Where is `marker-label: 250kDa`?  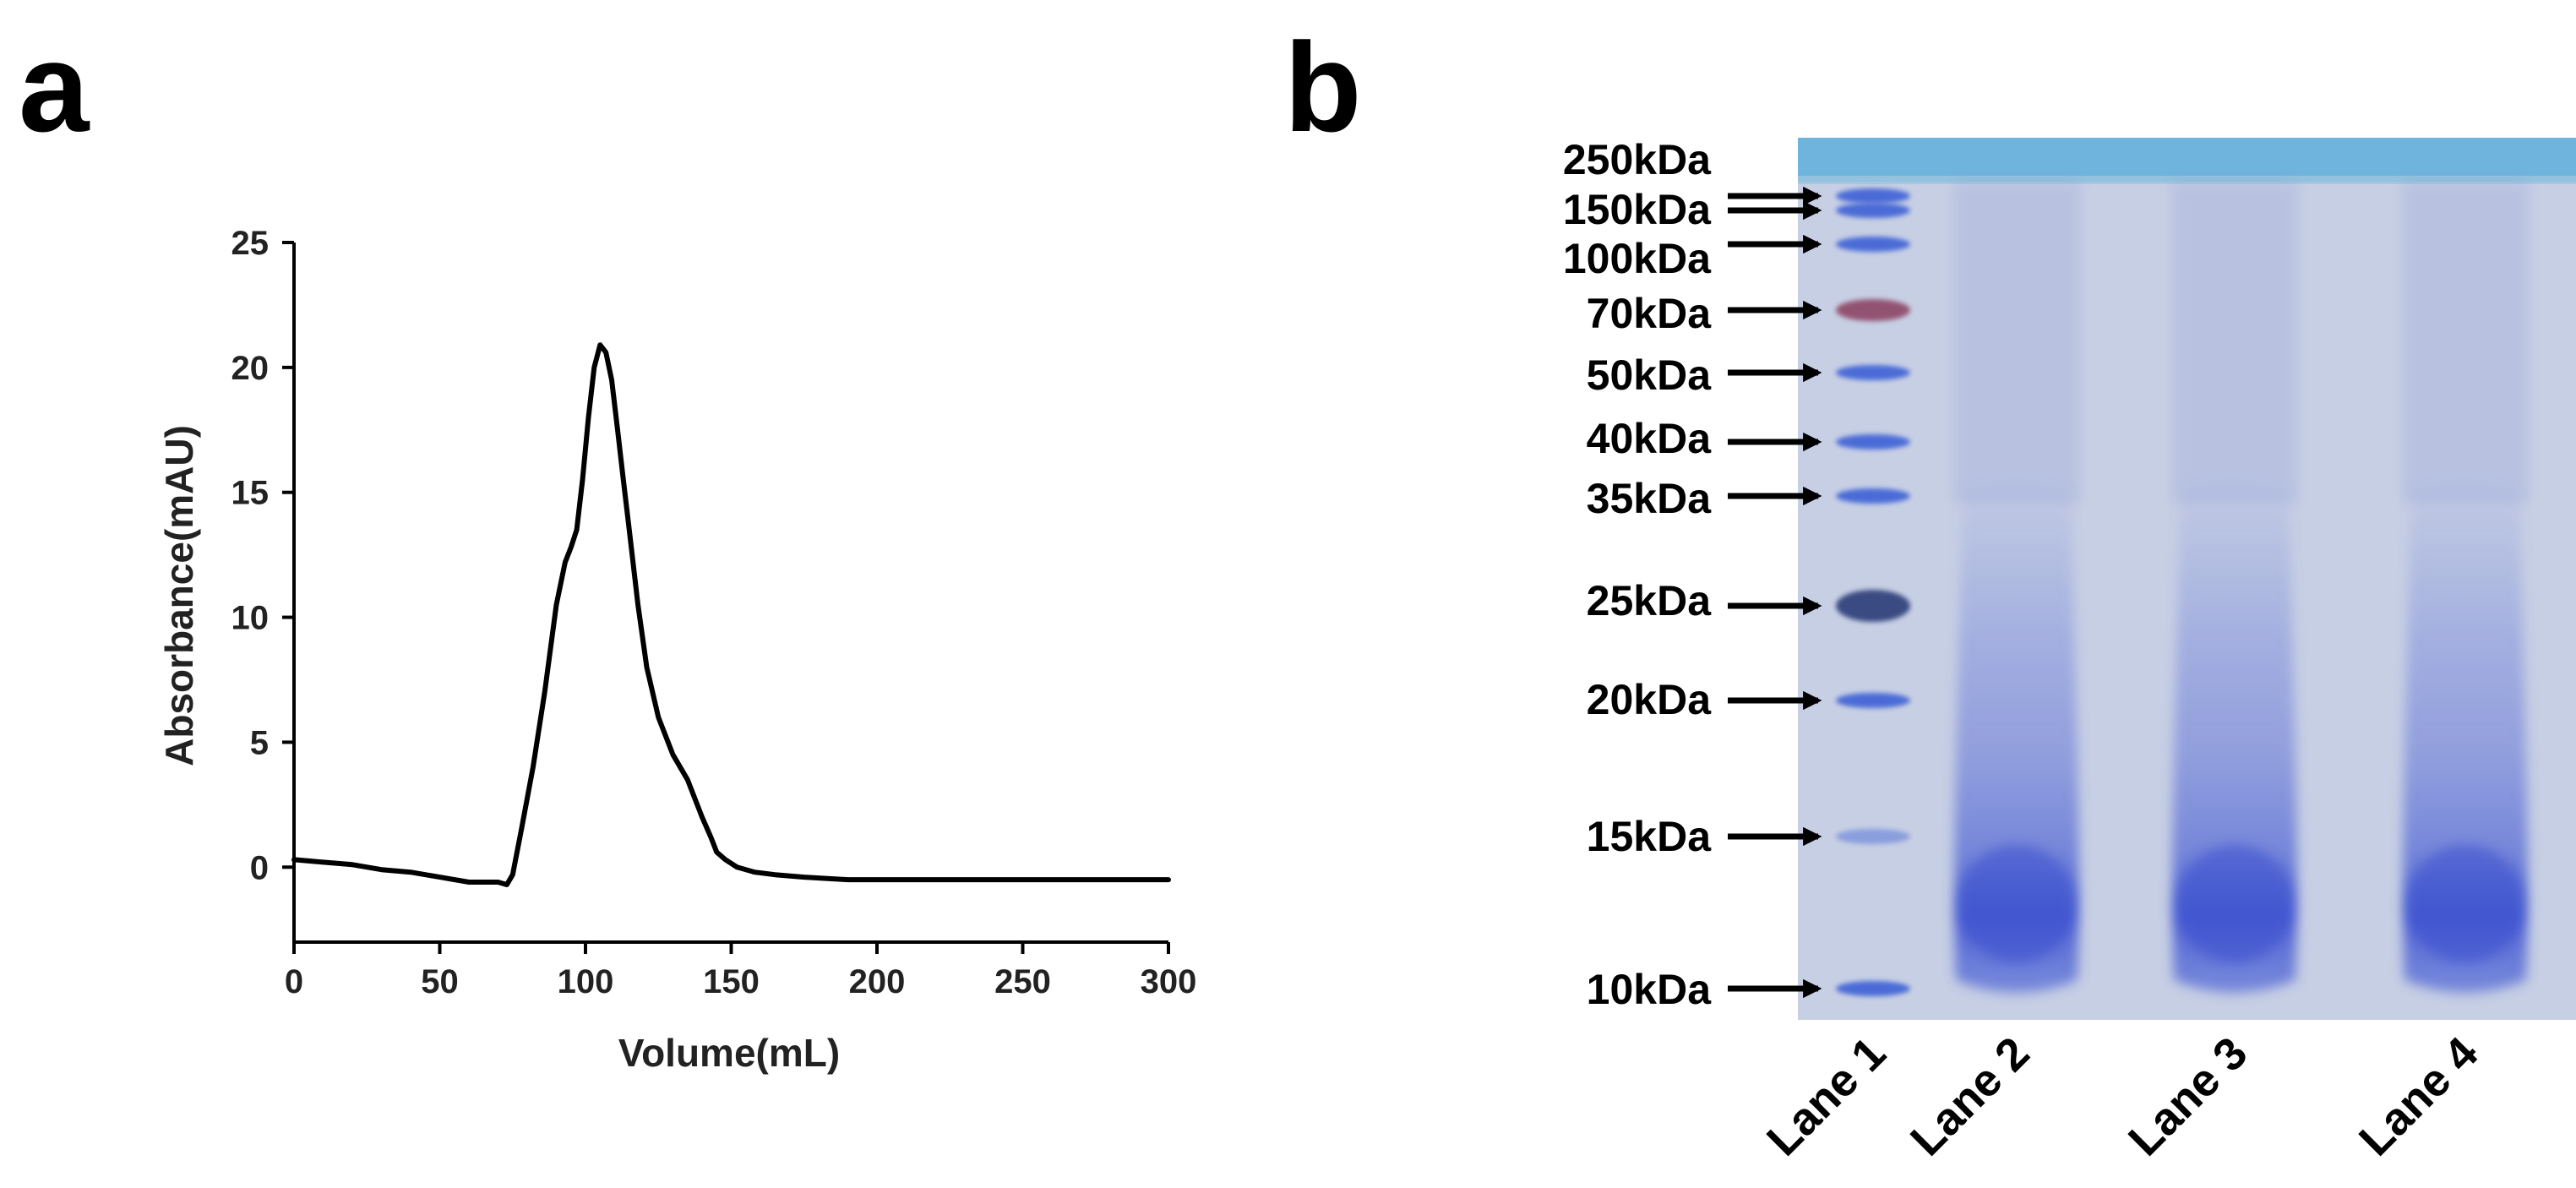 marker-label: 250kDa is located at coordinates (1637, 159).